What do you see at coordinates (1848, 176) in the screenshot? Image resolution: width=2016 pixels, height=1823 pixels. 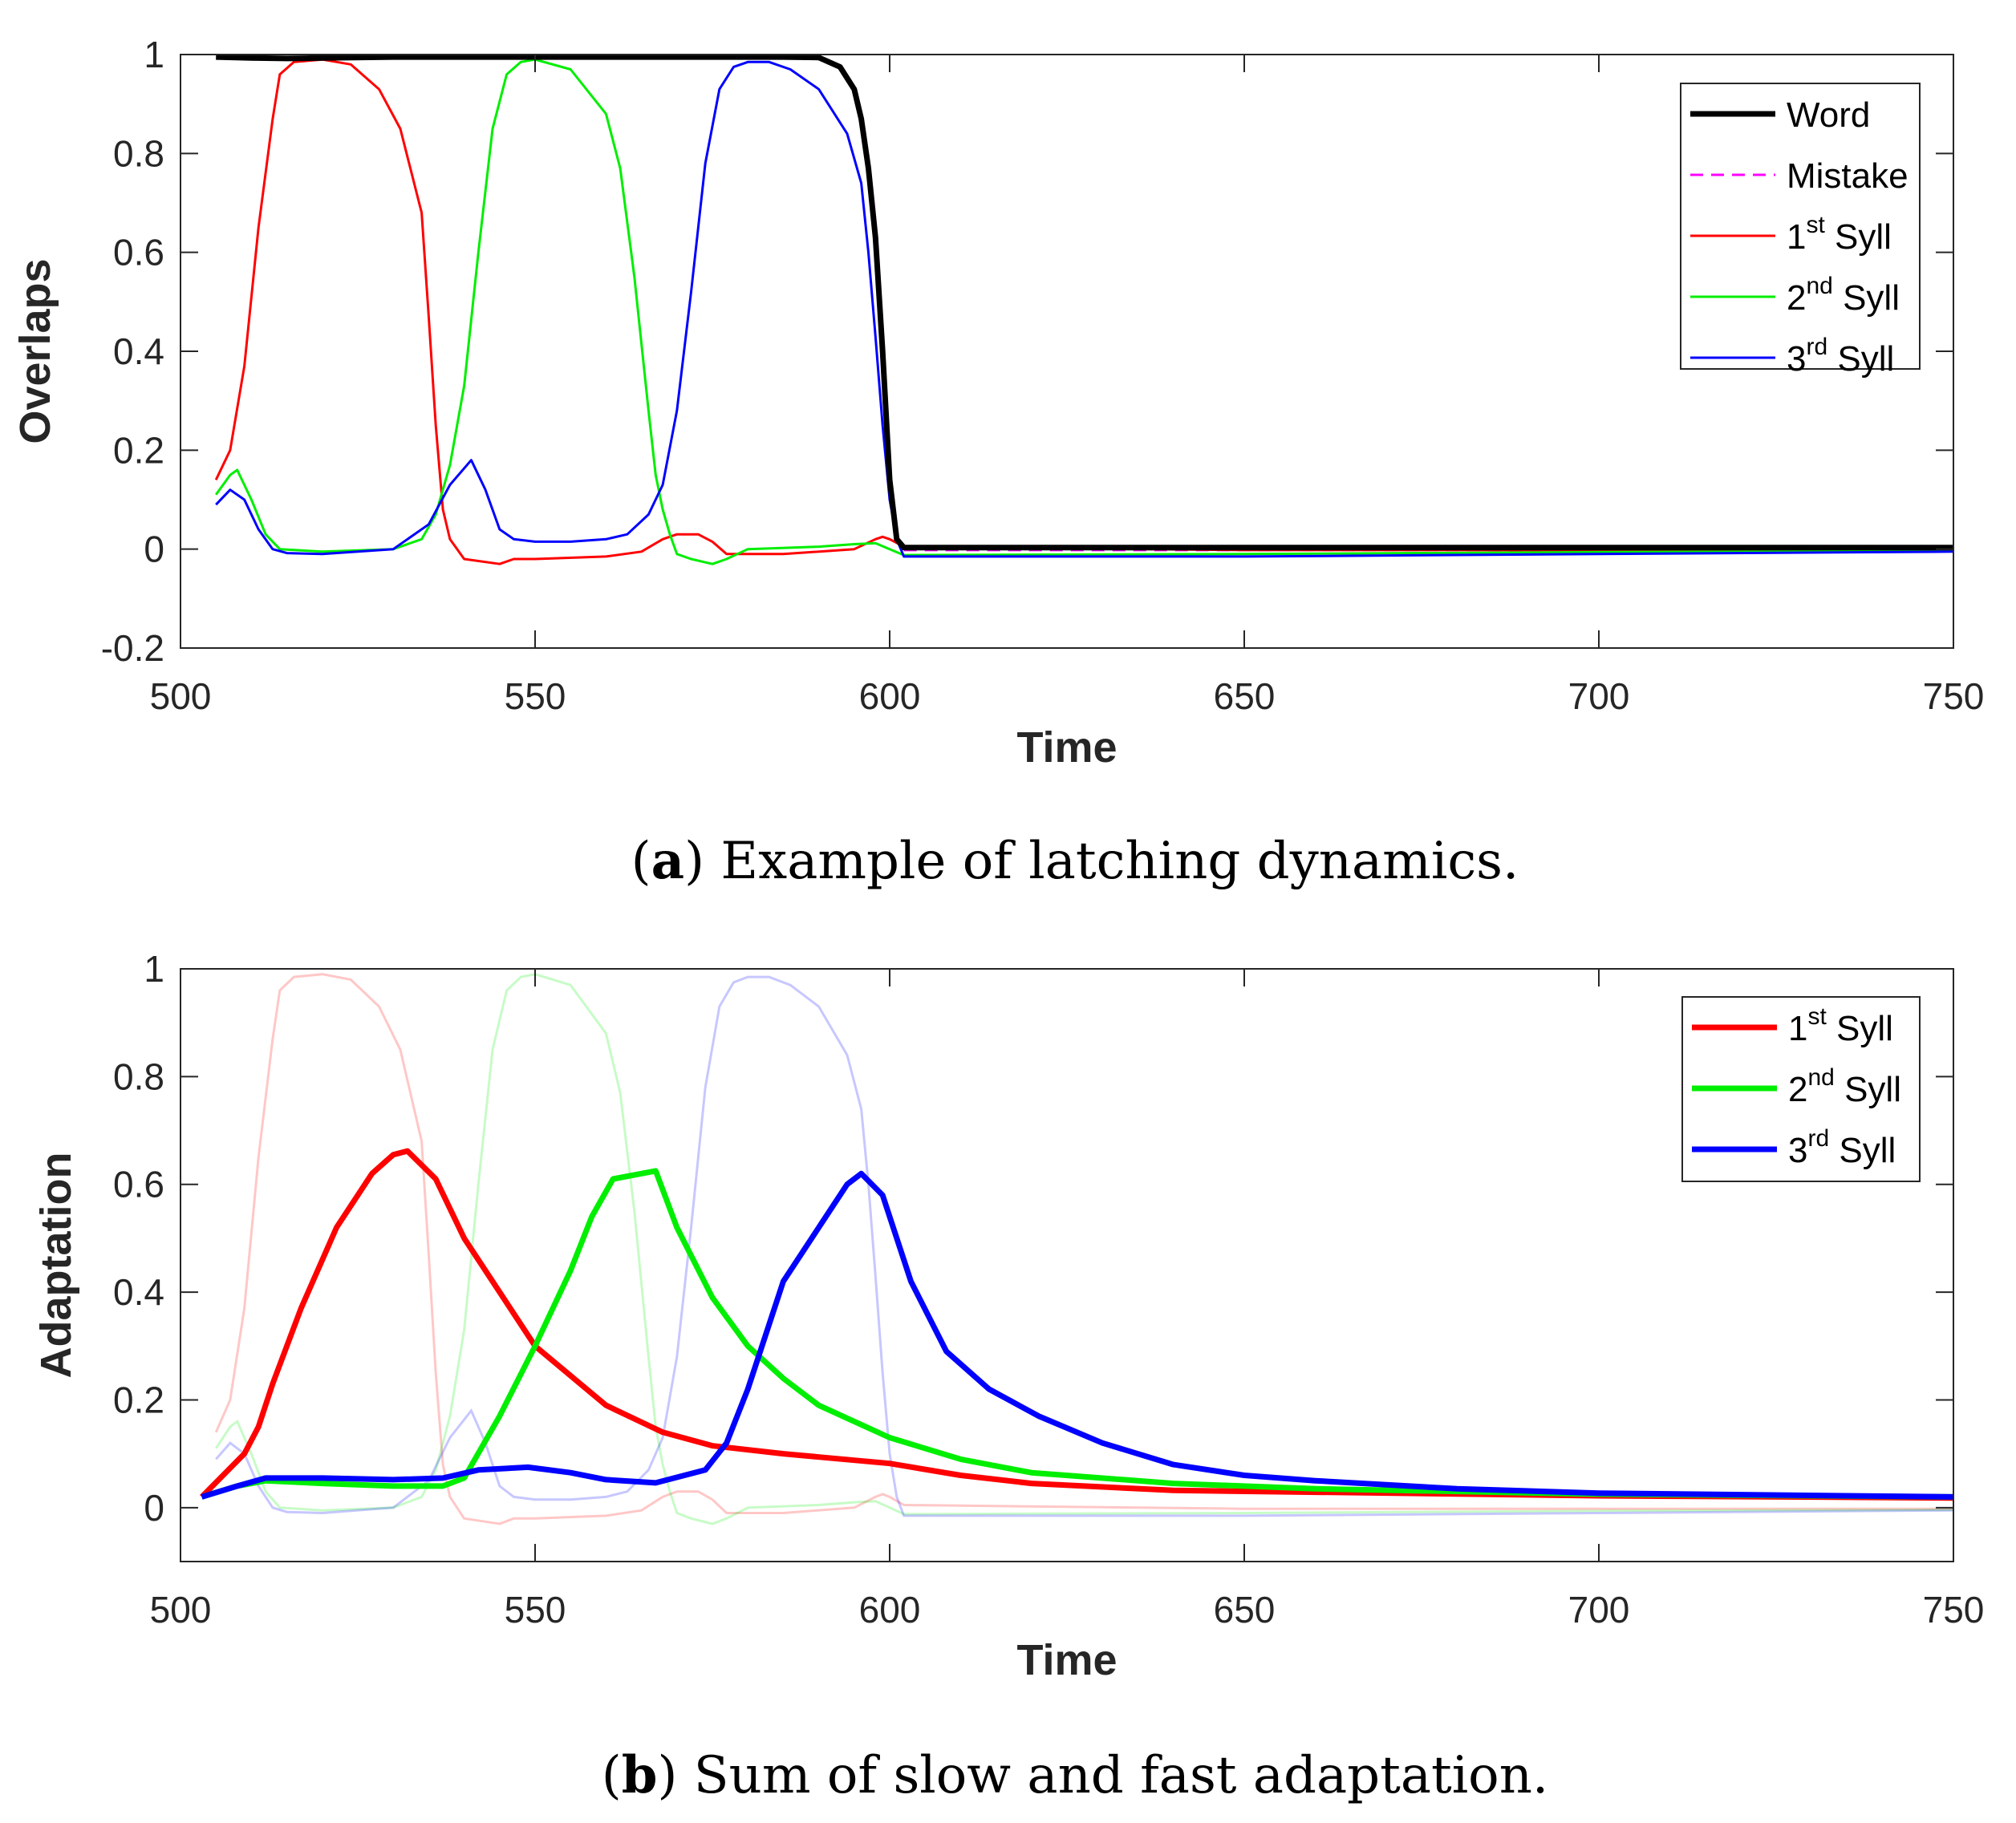 I see `legend-label: Mistake` at bounding box center [1848, 176].